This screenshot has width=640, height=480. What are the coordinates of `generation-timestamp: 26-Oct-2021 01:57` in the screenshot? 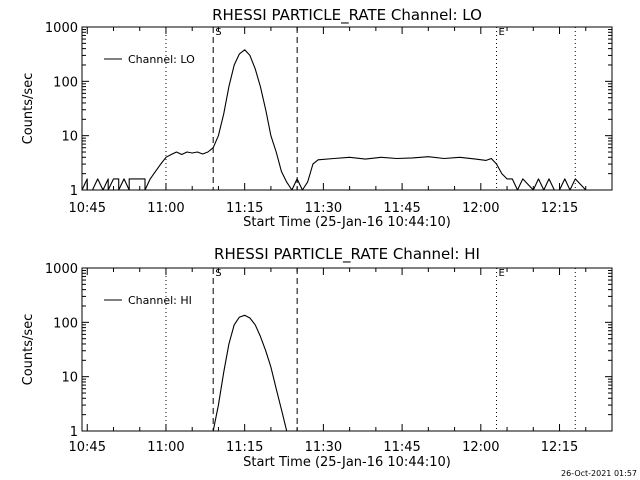 It's located at (599, 473).